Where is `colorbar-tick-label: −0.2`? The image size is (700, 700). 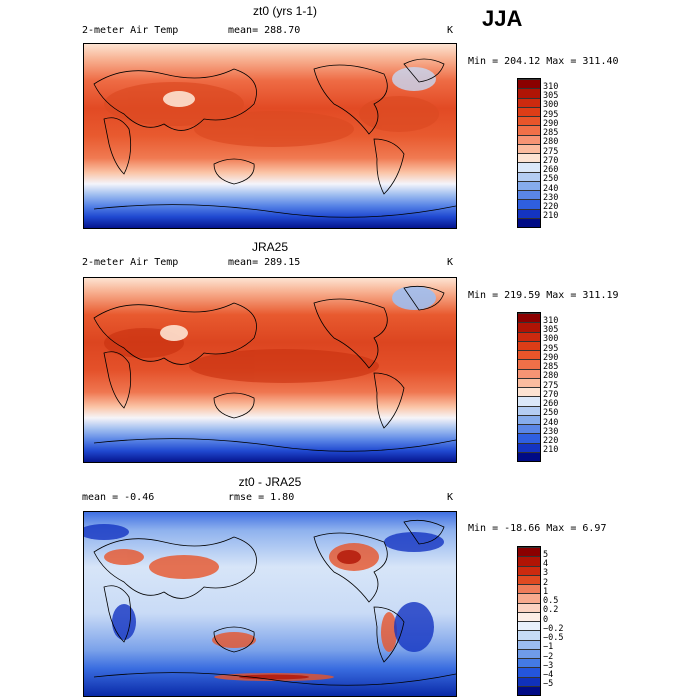 colorbar-tick-label: −0.2 is located at coordinates (553, 628).